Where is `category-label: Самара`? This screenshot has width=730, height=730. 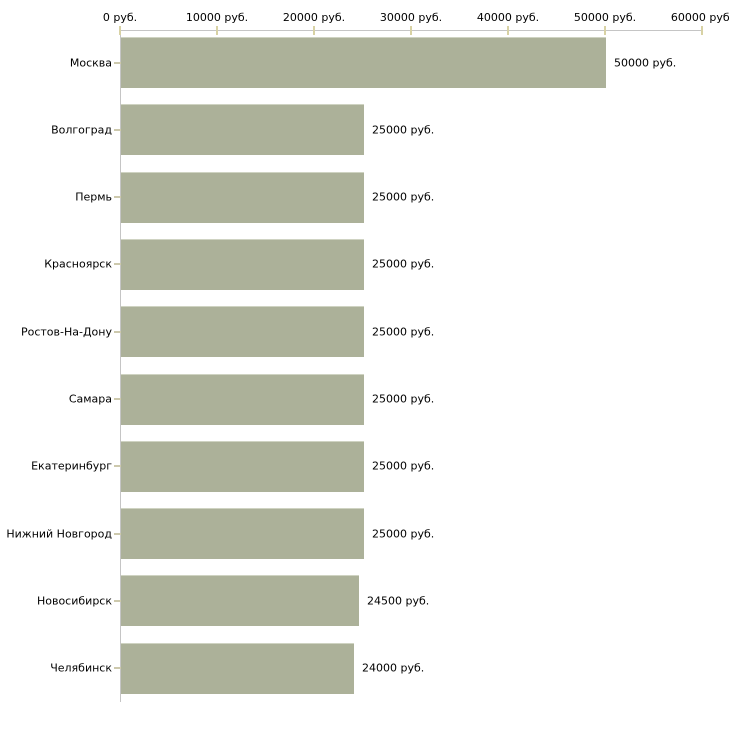
category-label: Самара is located at coordinates (90, 399).